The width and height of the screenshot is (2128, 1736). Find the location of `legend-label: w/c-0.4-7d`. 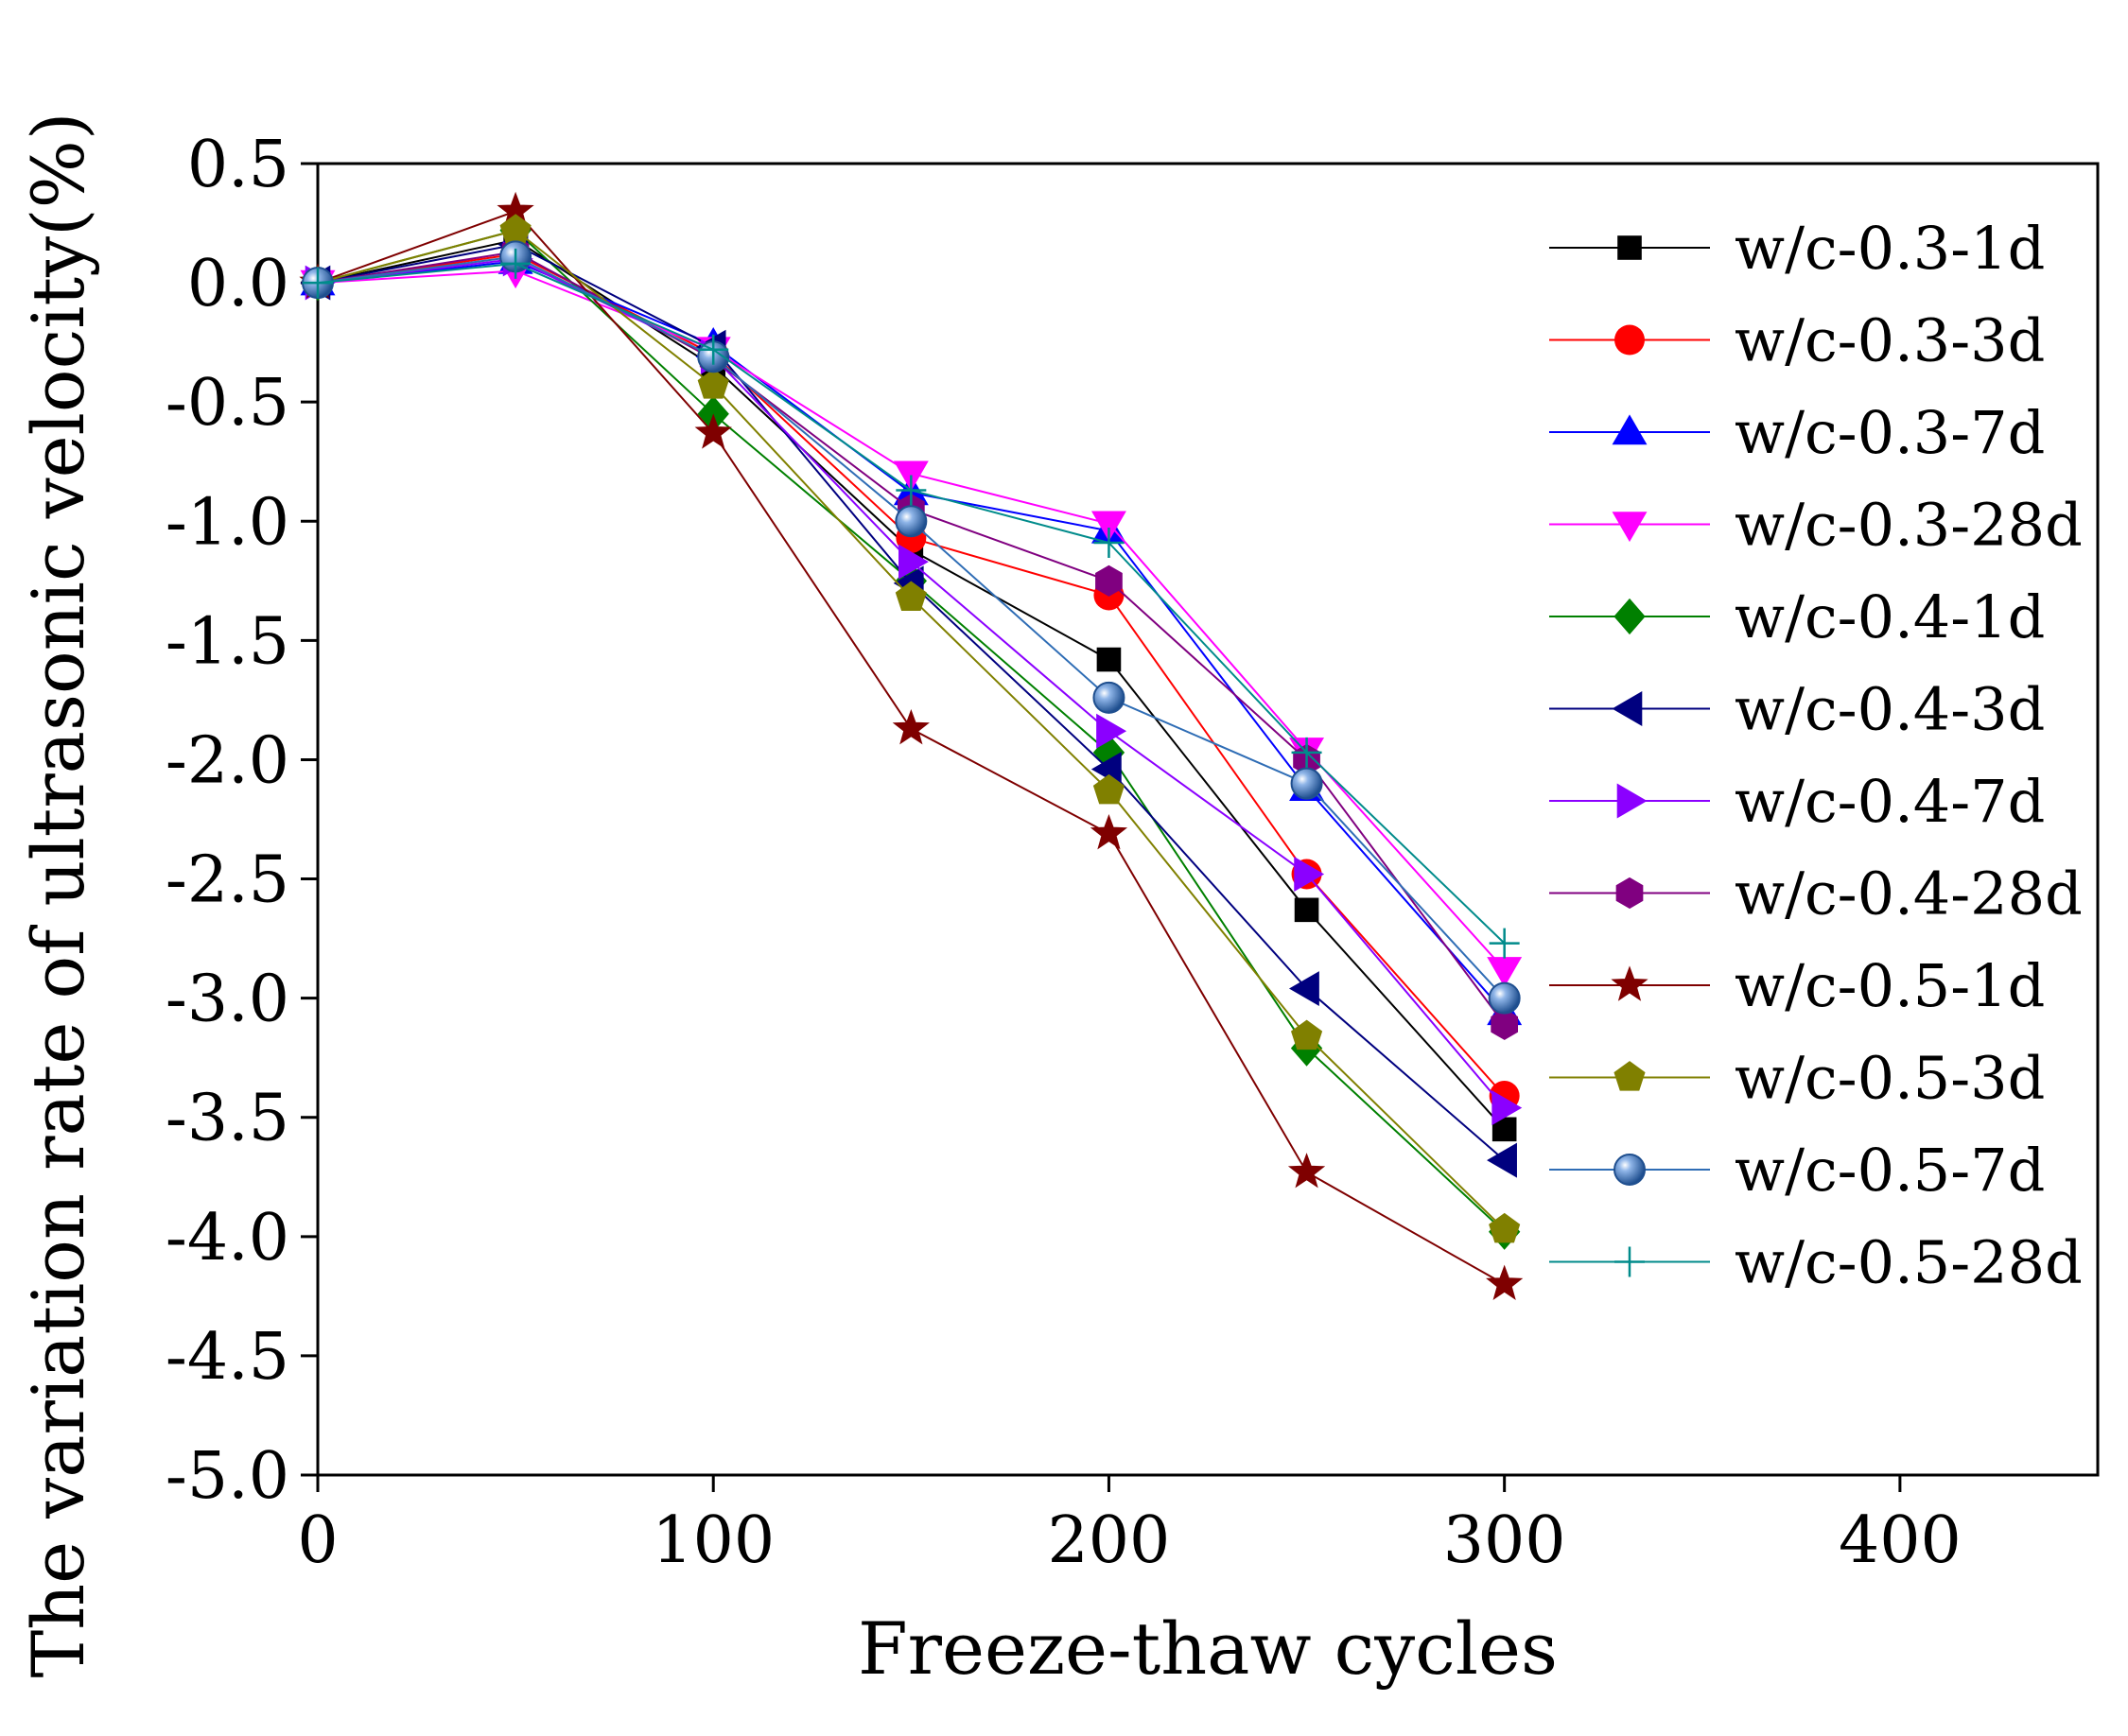

legend-label: w/c-0.4-7d is located at coordinates (1890, 801).